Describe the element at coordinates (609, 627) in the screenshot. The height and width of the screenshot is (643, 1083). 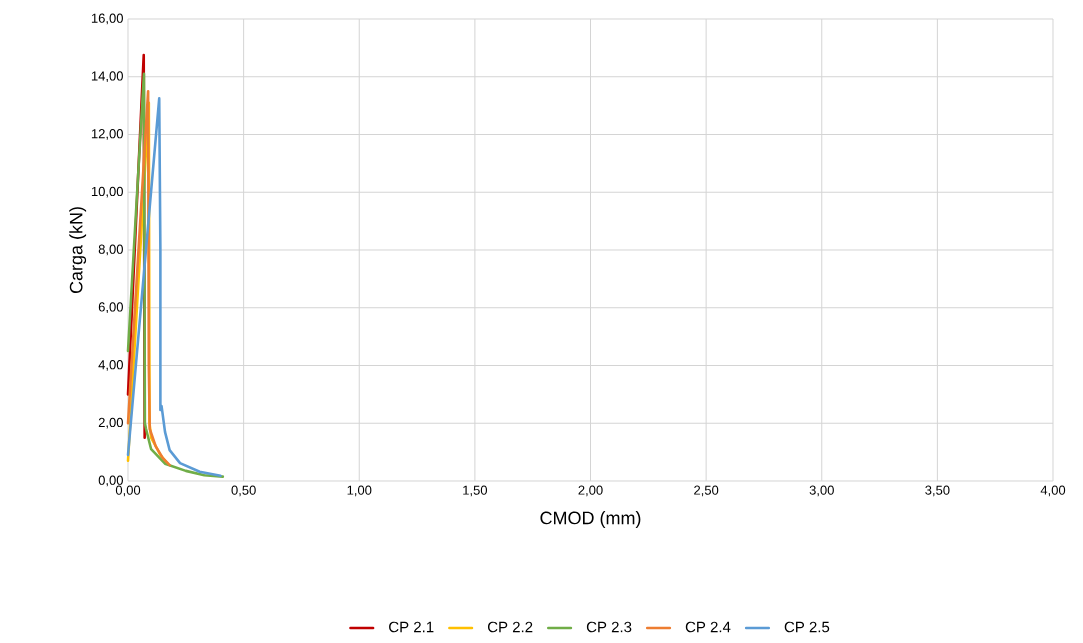
I see `legend-label: CP 2.3` at that location.